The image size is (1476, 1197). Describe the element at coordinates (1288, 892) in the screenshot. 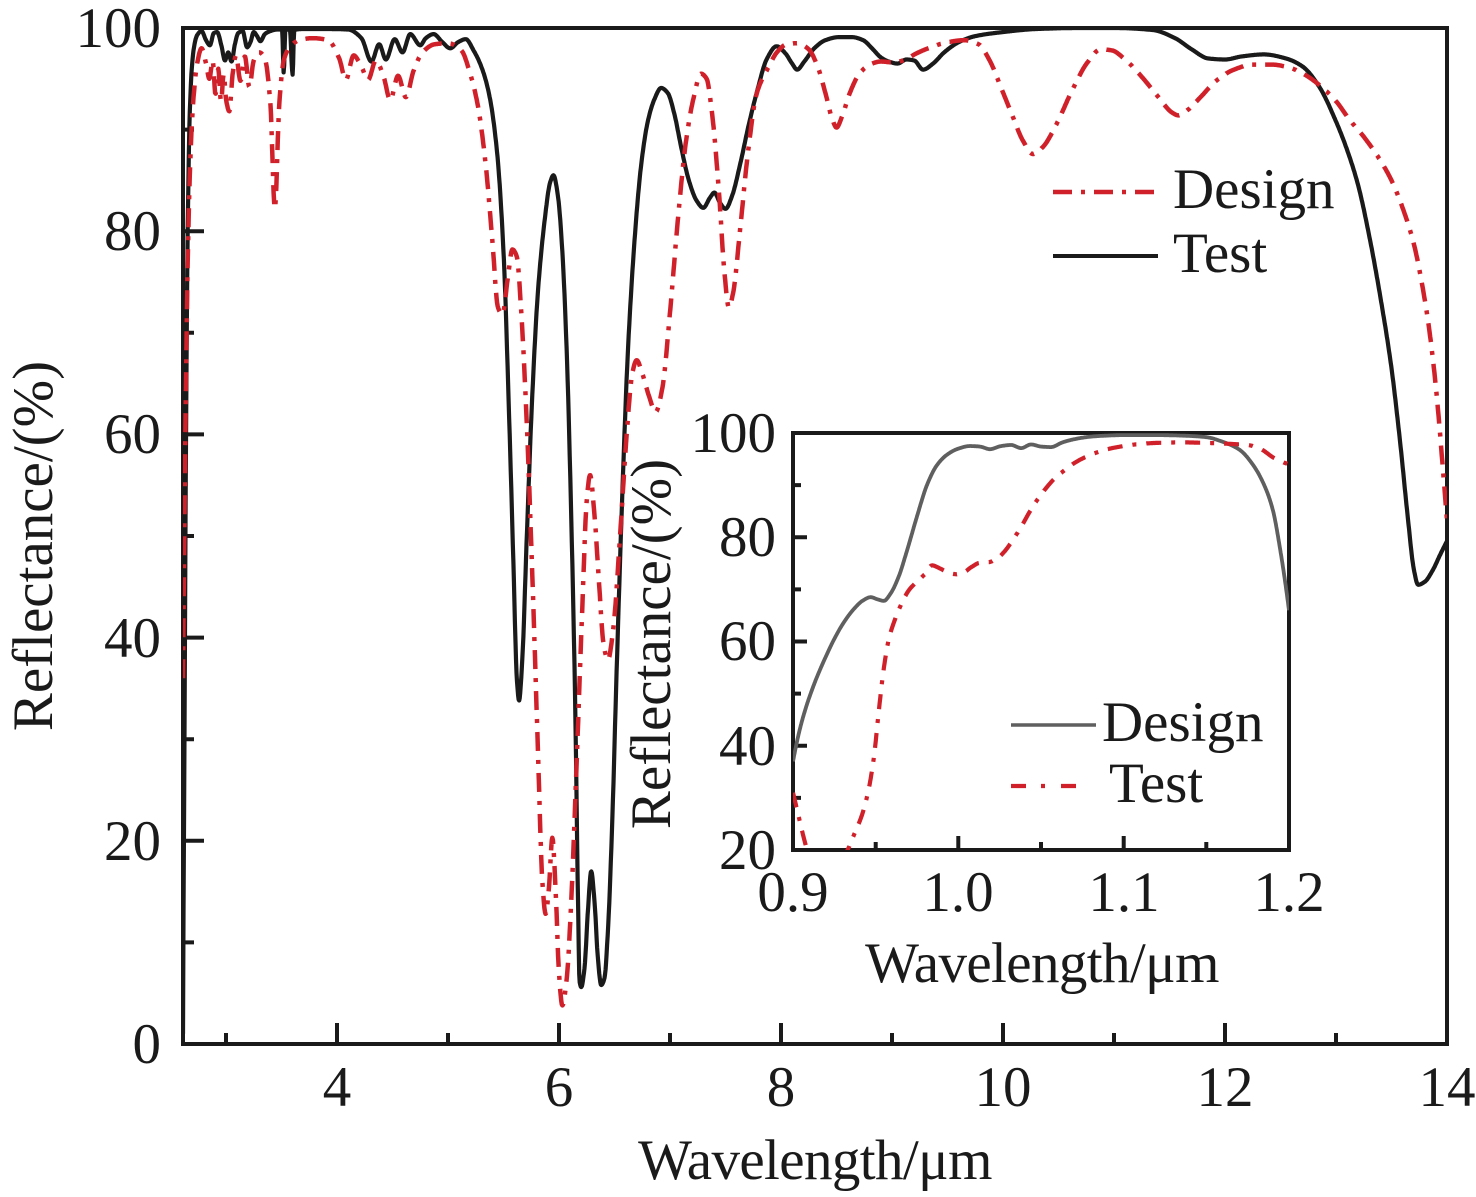

I see `svg-text: 1.2` at that location.